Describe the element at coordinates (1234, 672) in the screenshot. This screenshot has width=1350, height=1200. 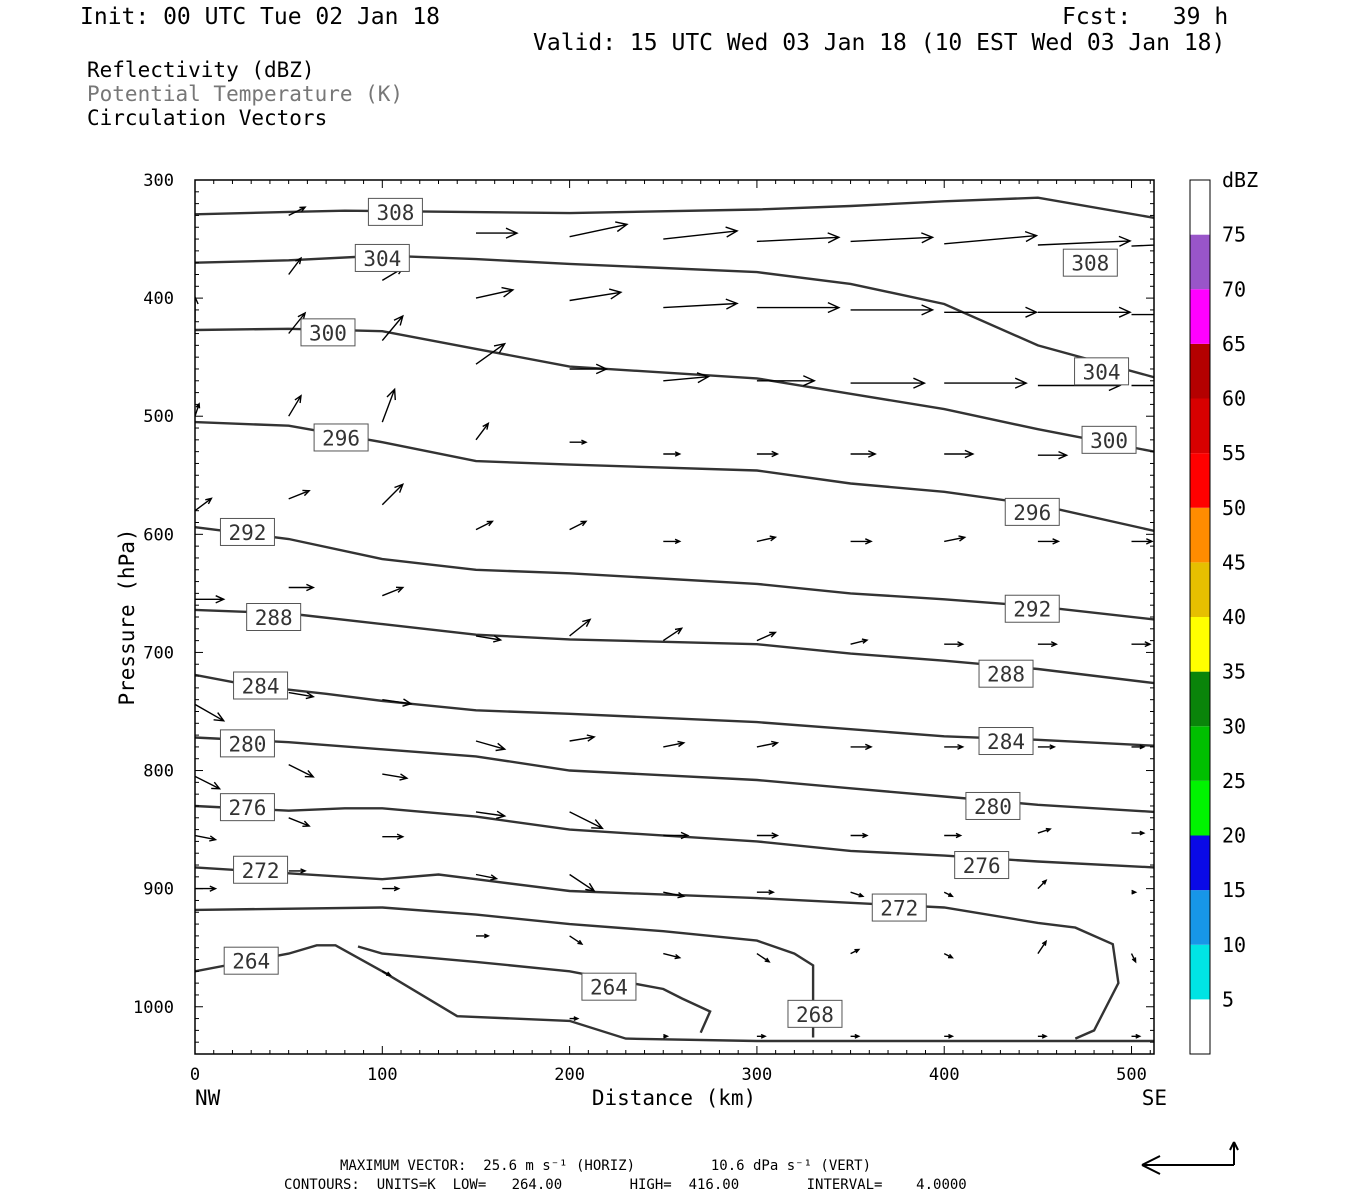
I see `colorbar-label: 35` at that location.